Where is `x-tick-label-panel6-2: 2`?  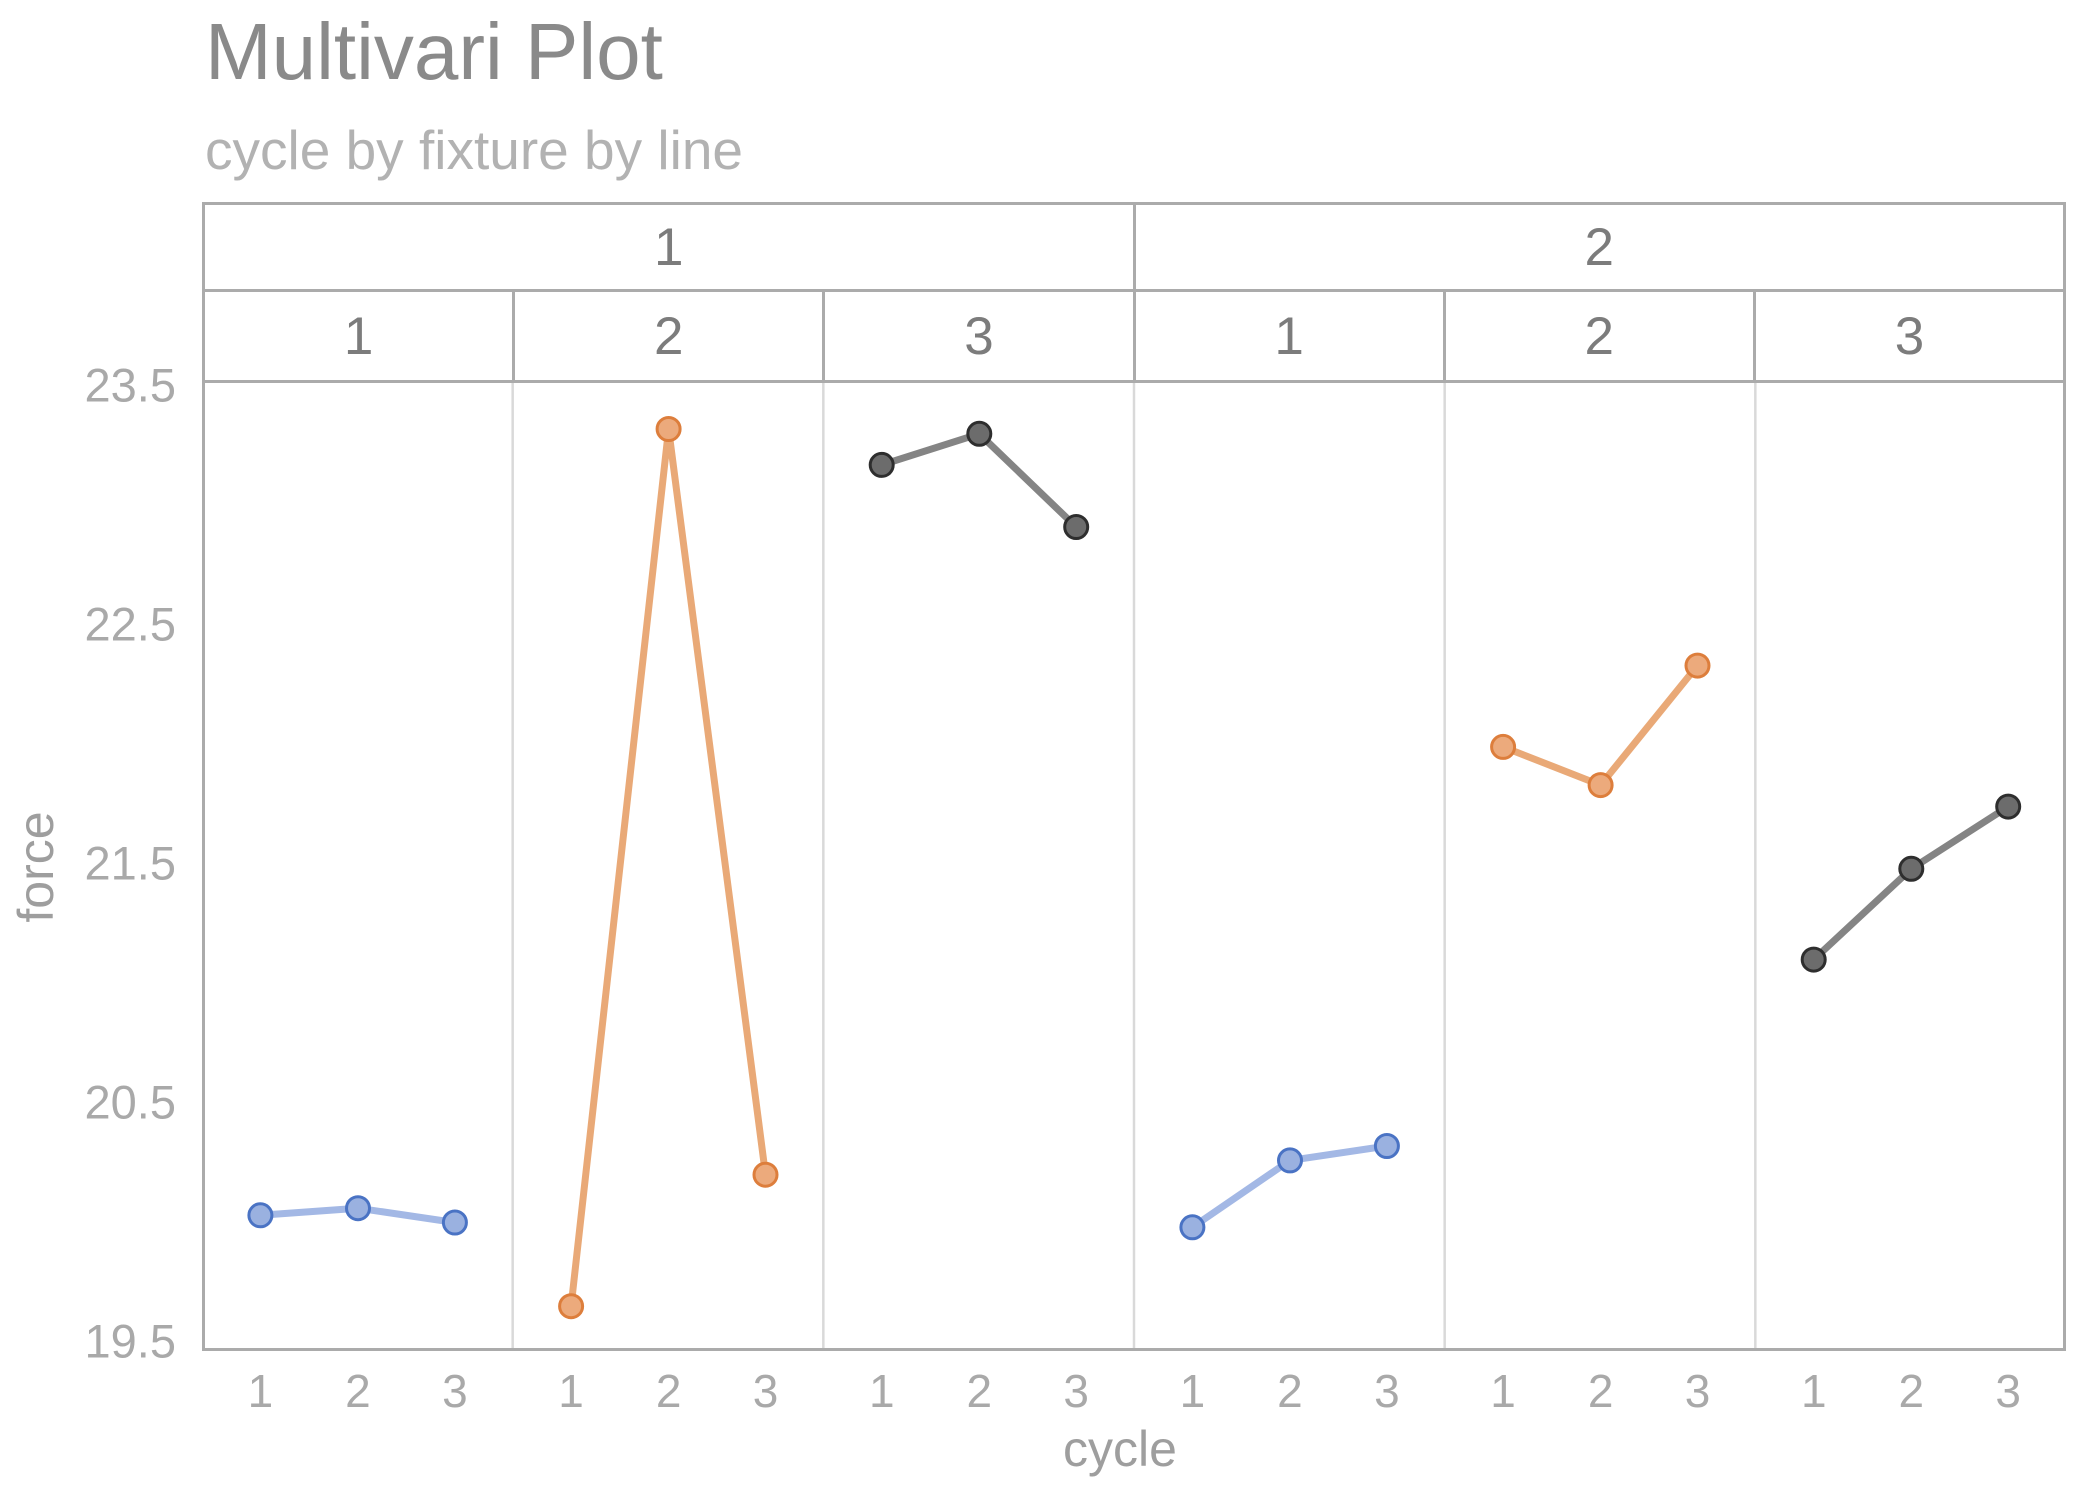 x-tick-label-panel6-2: 2 is located at coordinates (1911, 1391).